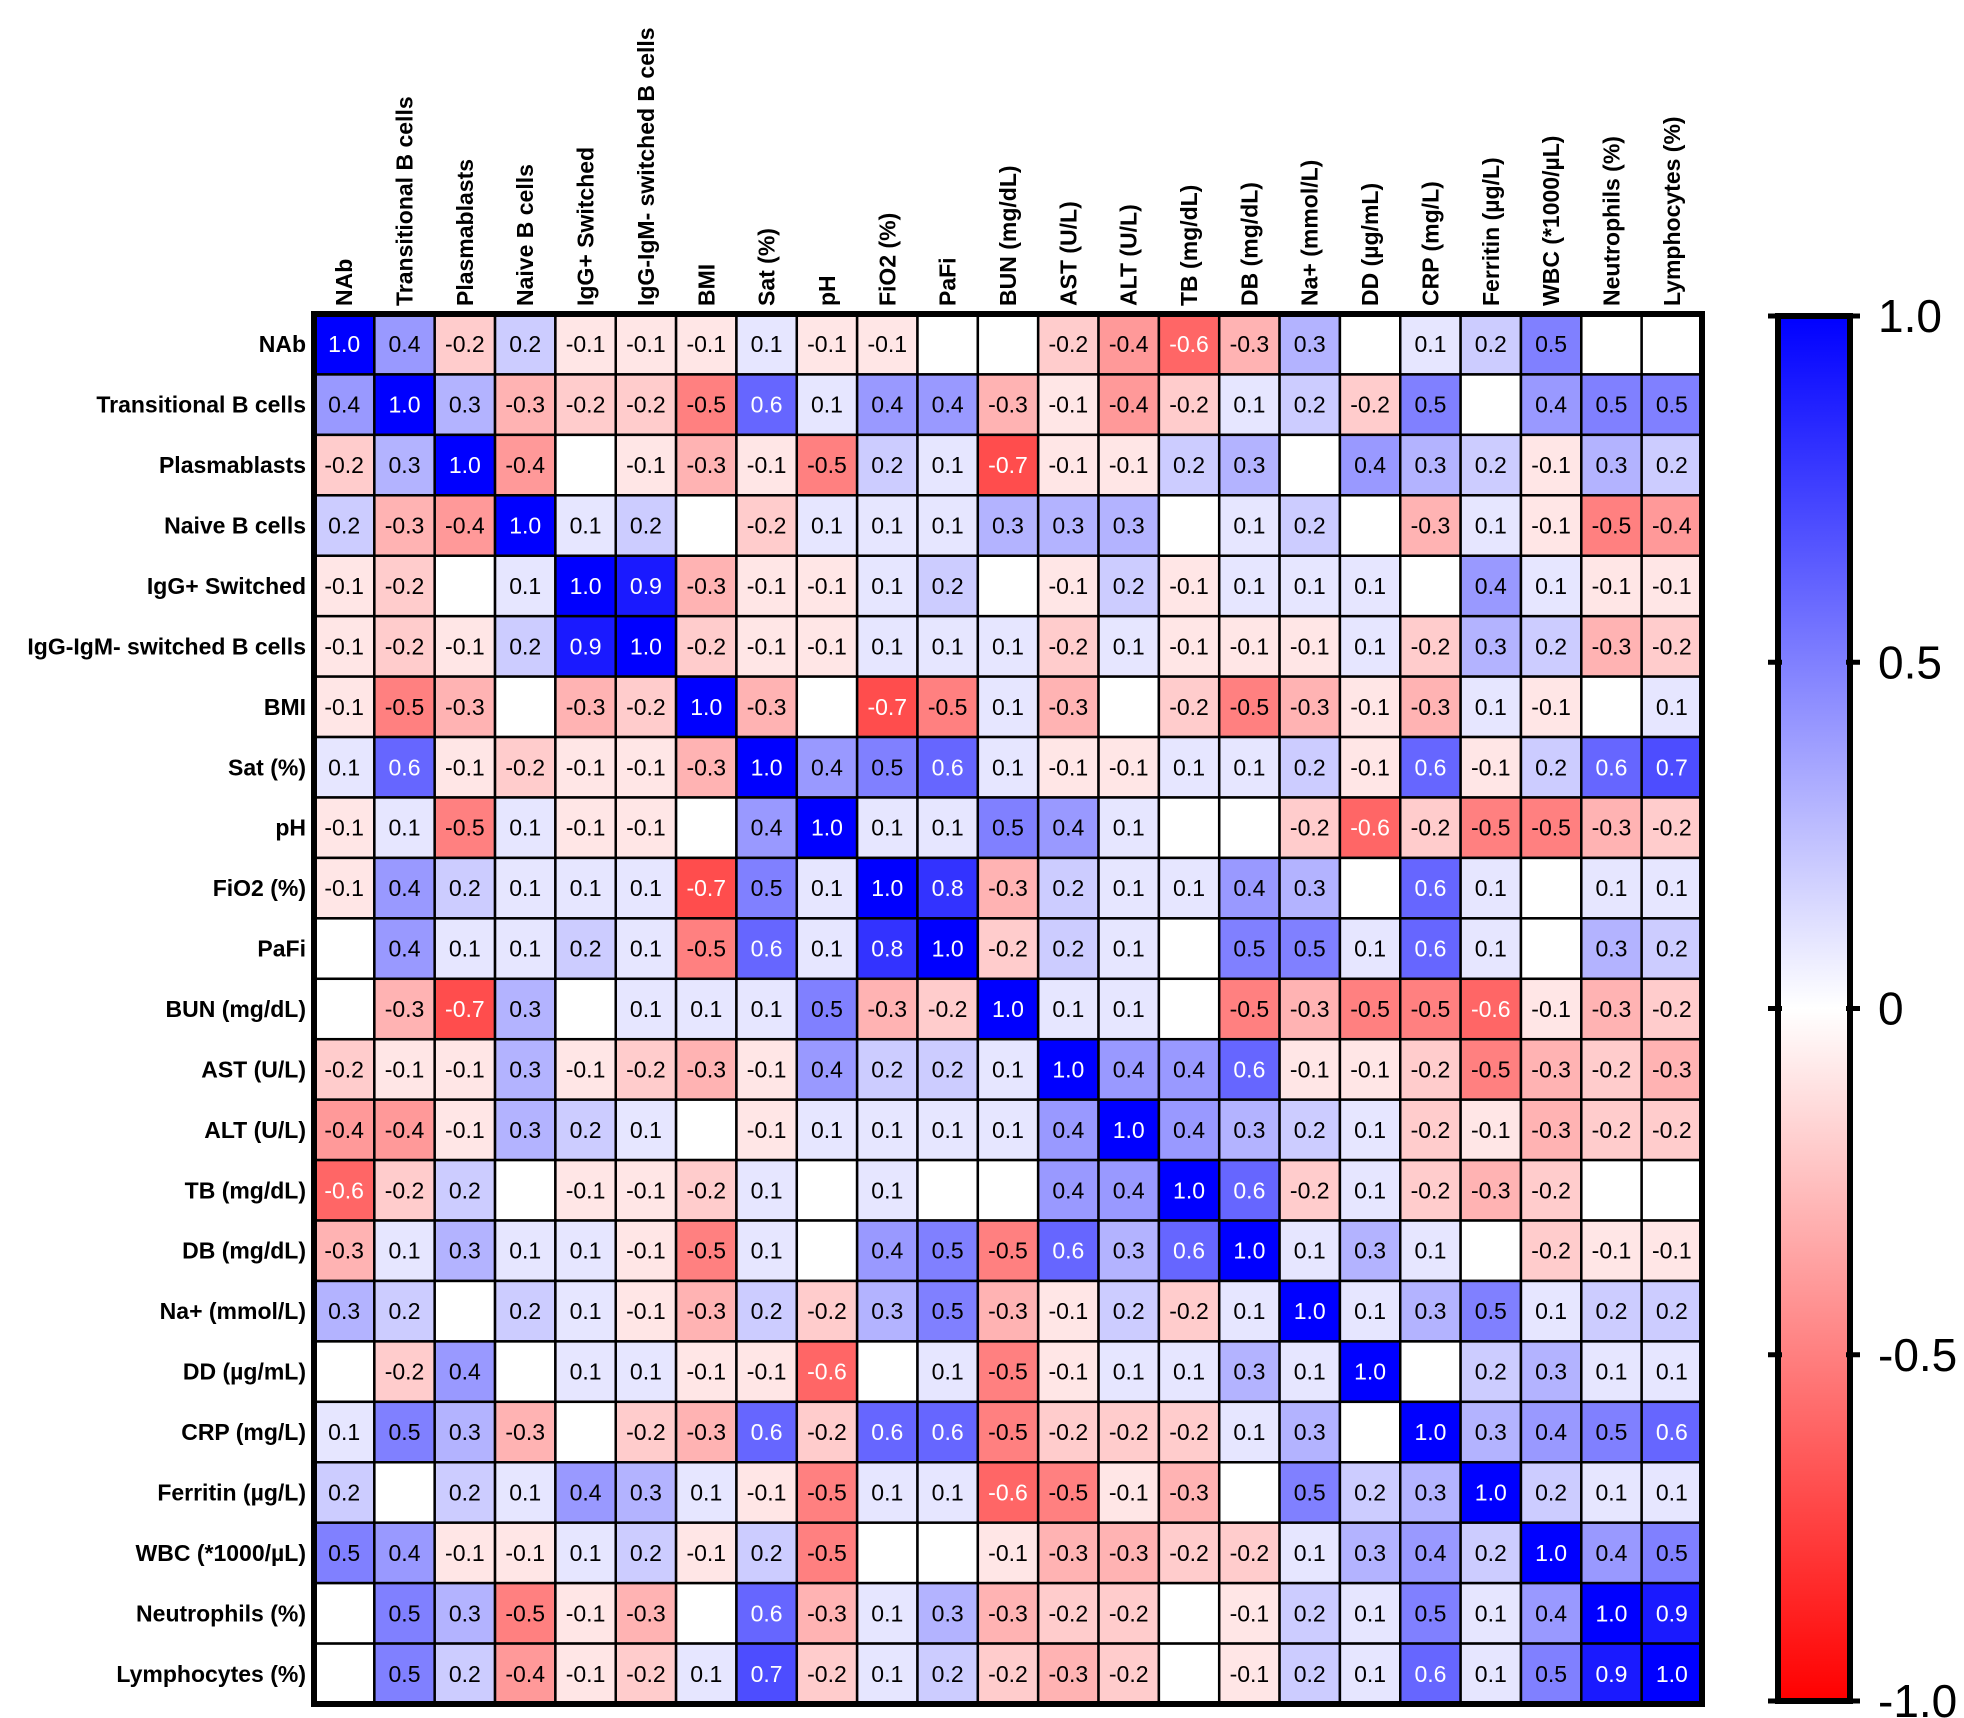 This screenshot has height=1718, width=1964. I want to click on row-label: AST (U/L), so click(253, 1069).